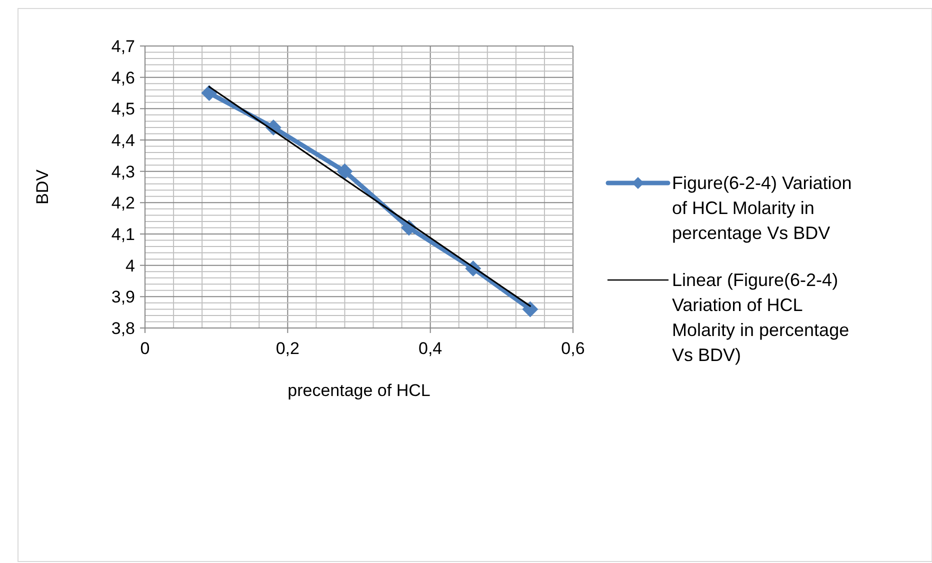 The height and width of the screenshot is (563, 932). What do you see at coordinates (288, 348) in the screenshot?
I see `x-tick-label: 0,2` at bounding box center [288, 348].